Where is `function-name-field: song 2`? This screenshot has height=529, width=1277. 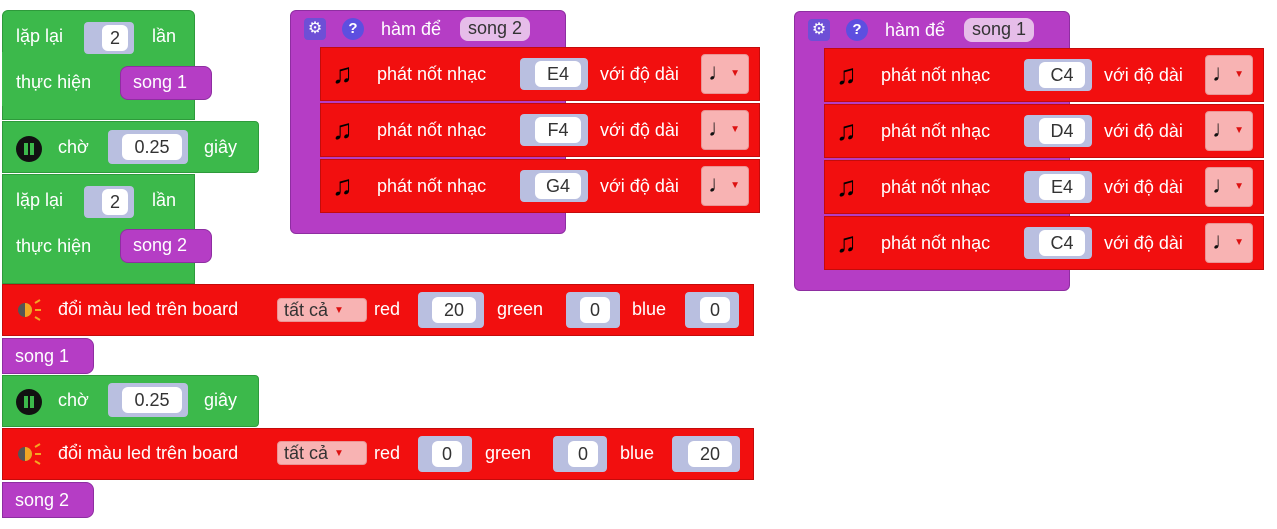
function-name-field: song 2 is located at coordinates (495, 29).